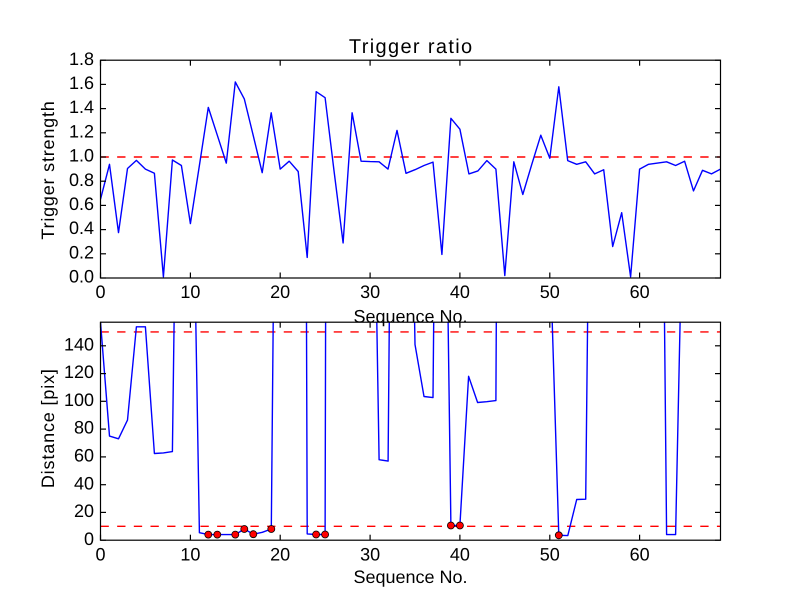 The width and height of the screenshot is (800, 600). I want to click on svg-text: 0.0, so click(81, 277).